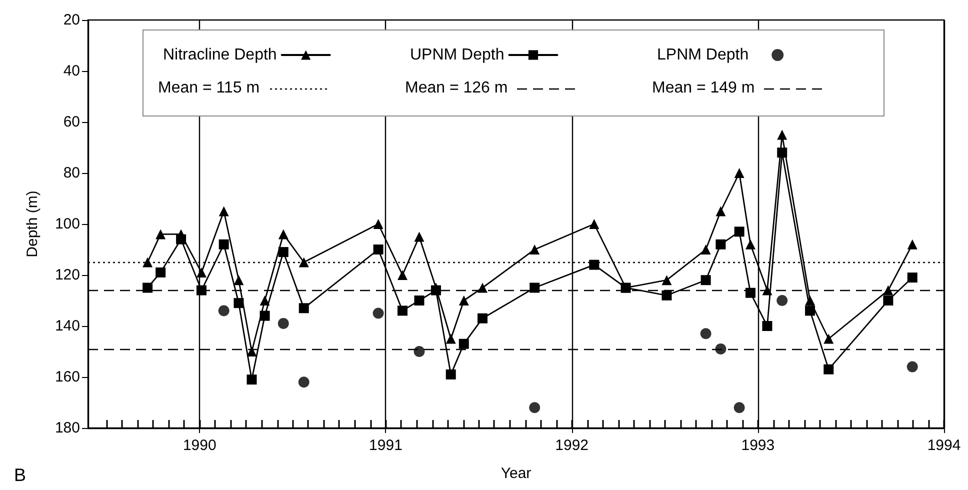 The width and height of the screenshot is (968, 490). Describe the element at coordinates (67, 326) in the screenshot. I see `y-tick-label: 140` at that location.